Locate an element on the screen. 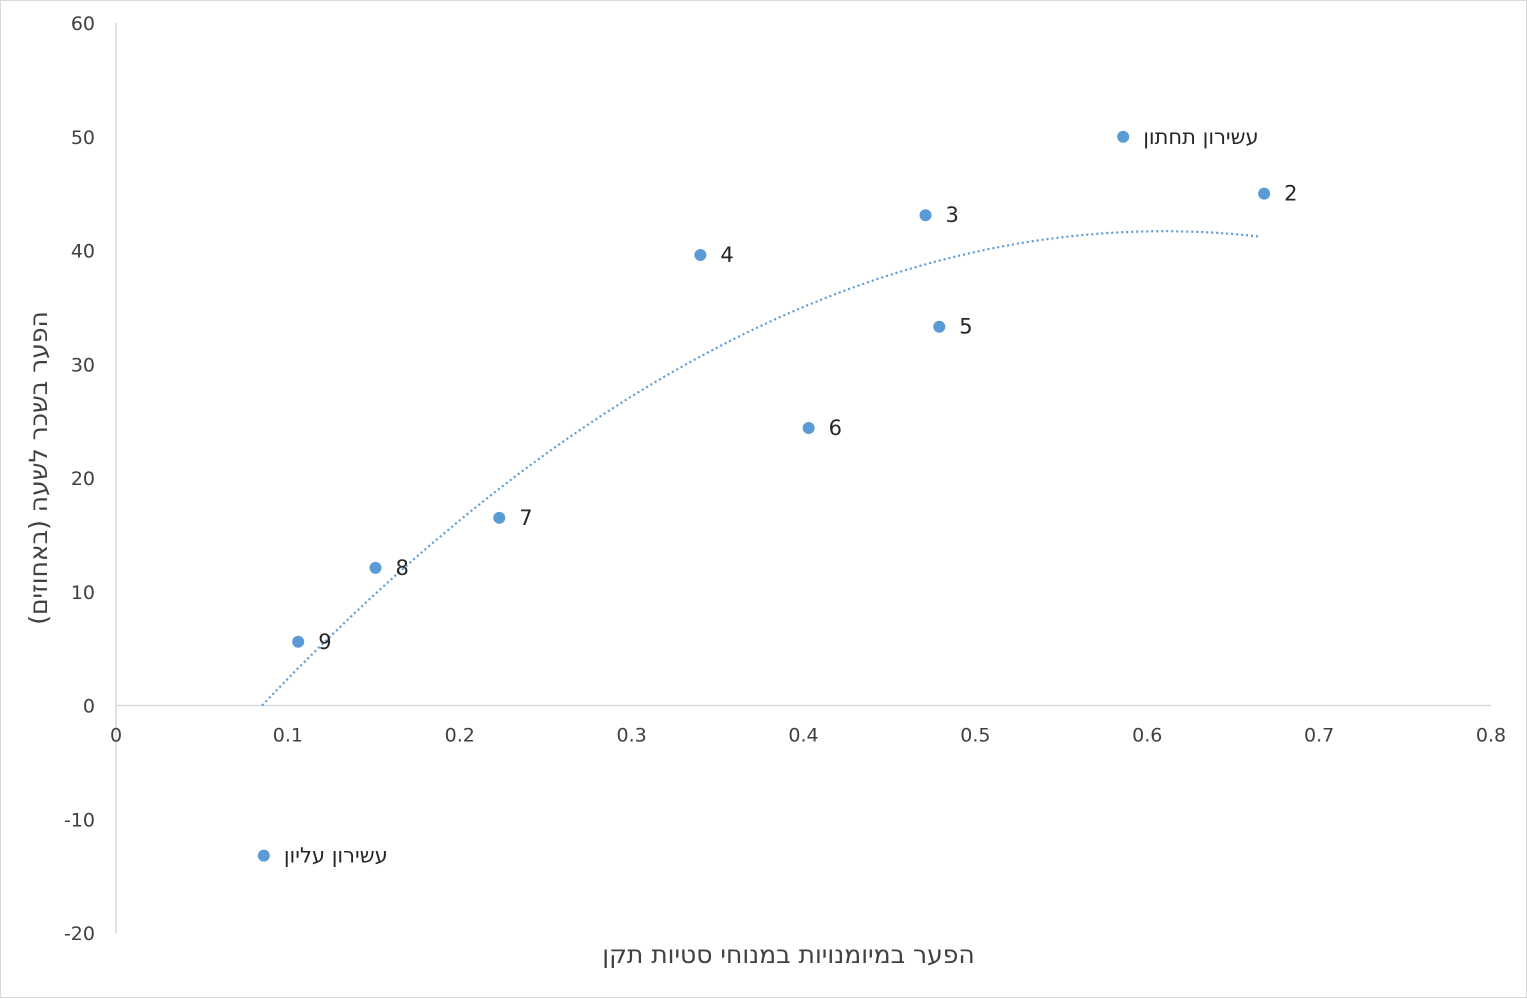  data-label: עשירון עליון is located at coordinates (336, 856).